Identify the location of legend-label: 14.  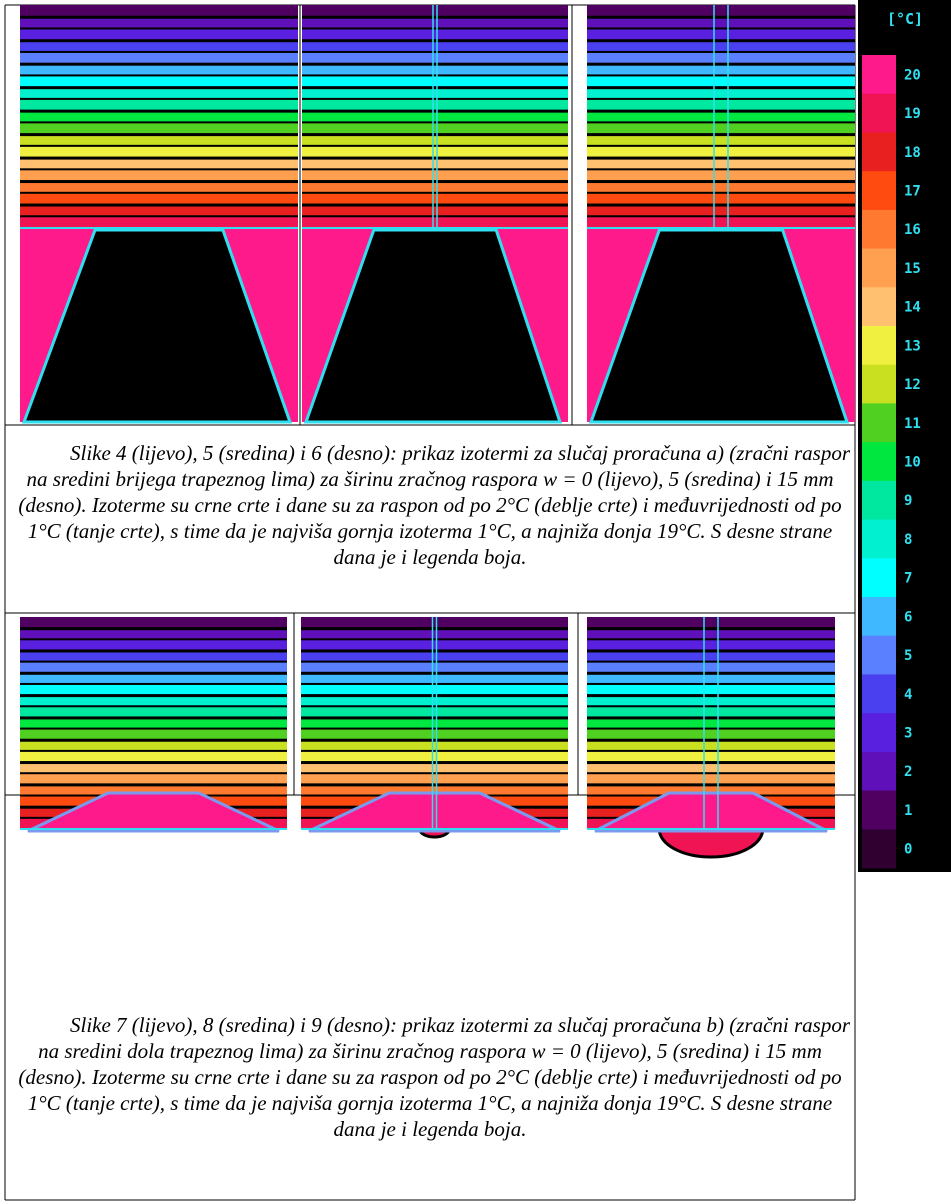
(912, 308).